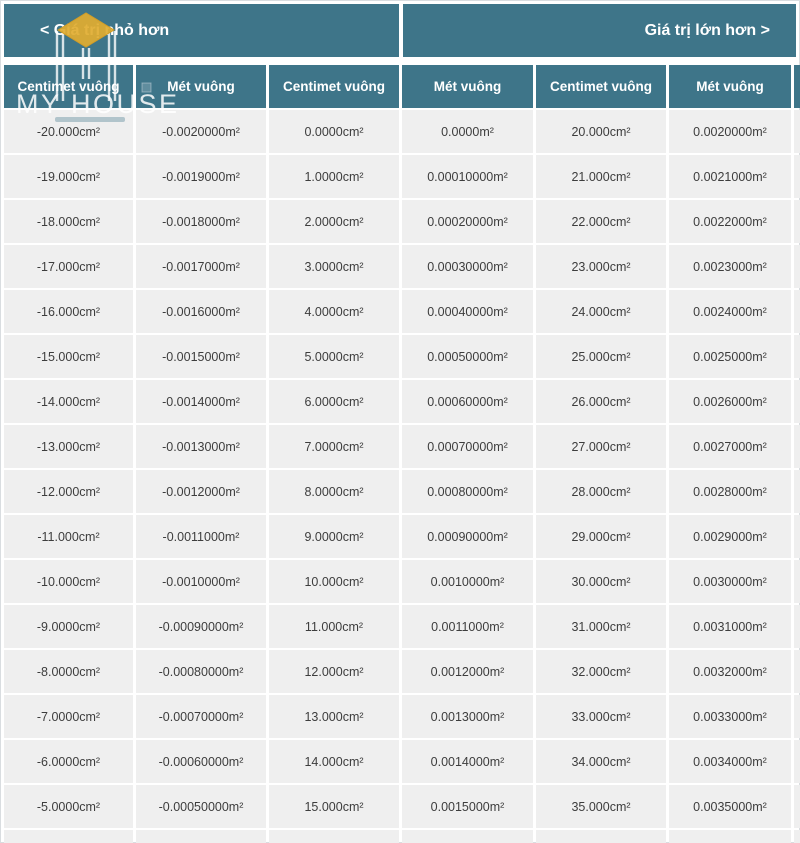  I want to click on m2-value-cell: 0.0030000m², so click(730, 581).